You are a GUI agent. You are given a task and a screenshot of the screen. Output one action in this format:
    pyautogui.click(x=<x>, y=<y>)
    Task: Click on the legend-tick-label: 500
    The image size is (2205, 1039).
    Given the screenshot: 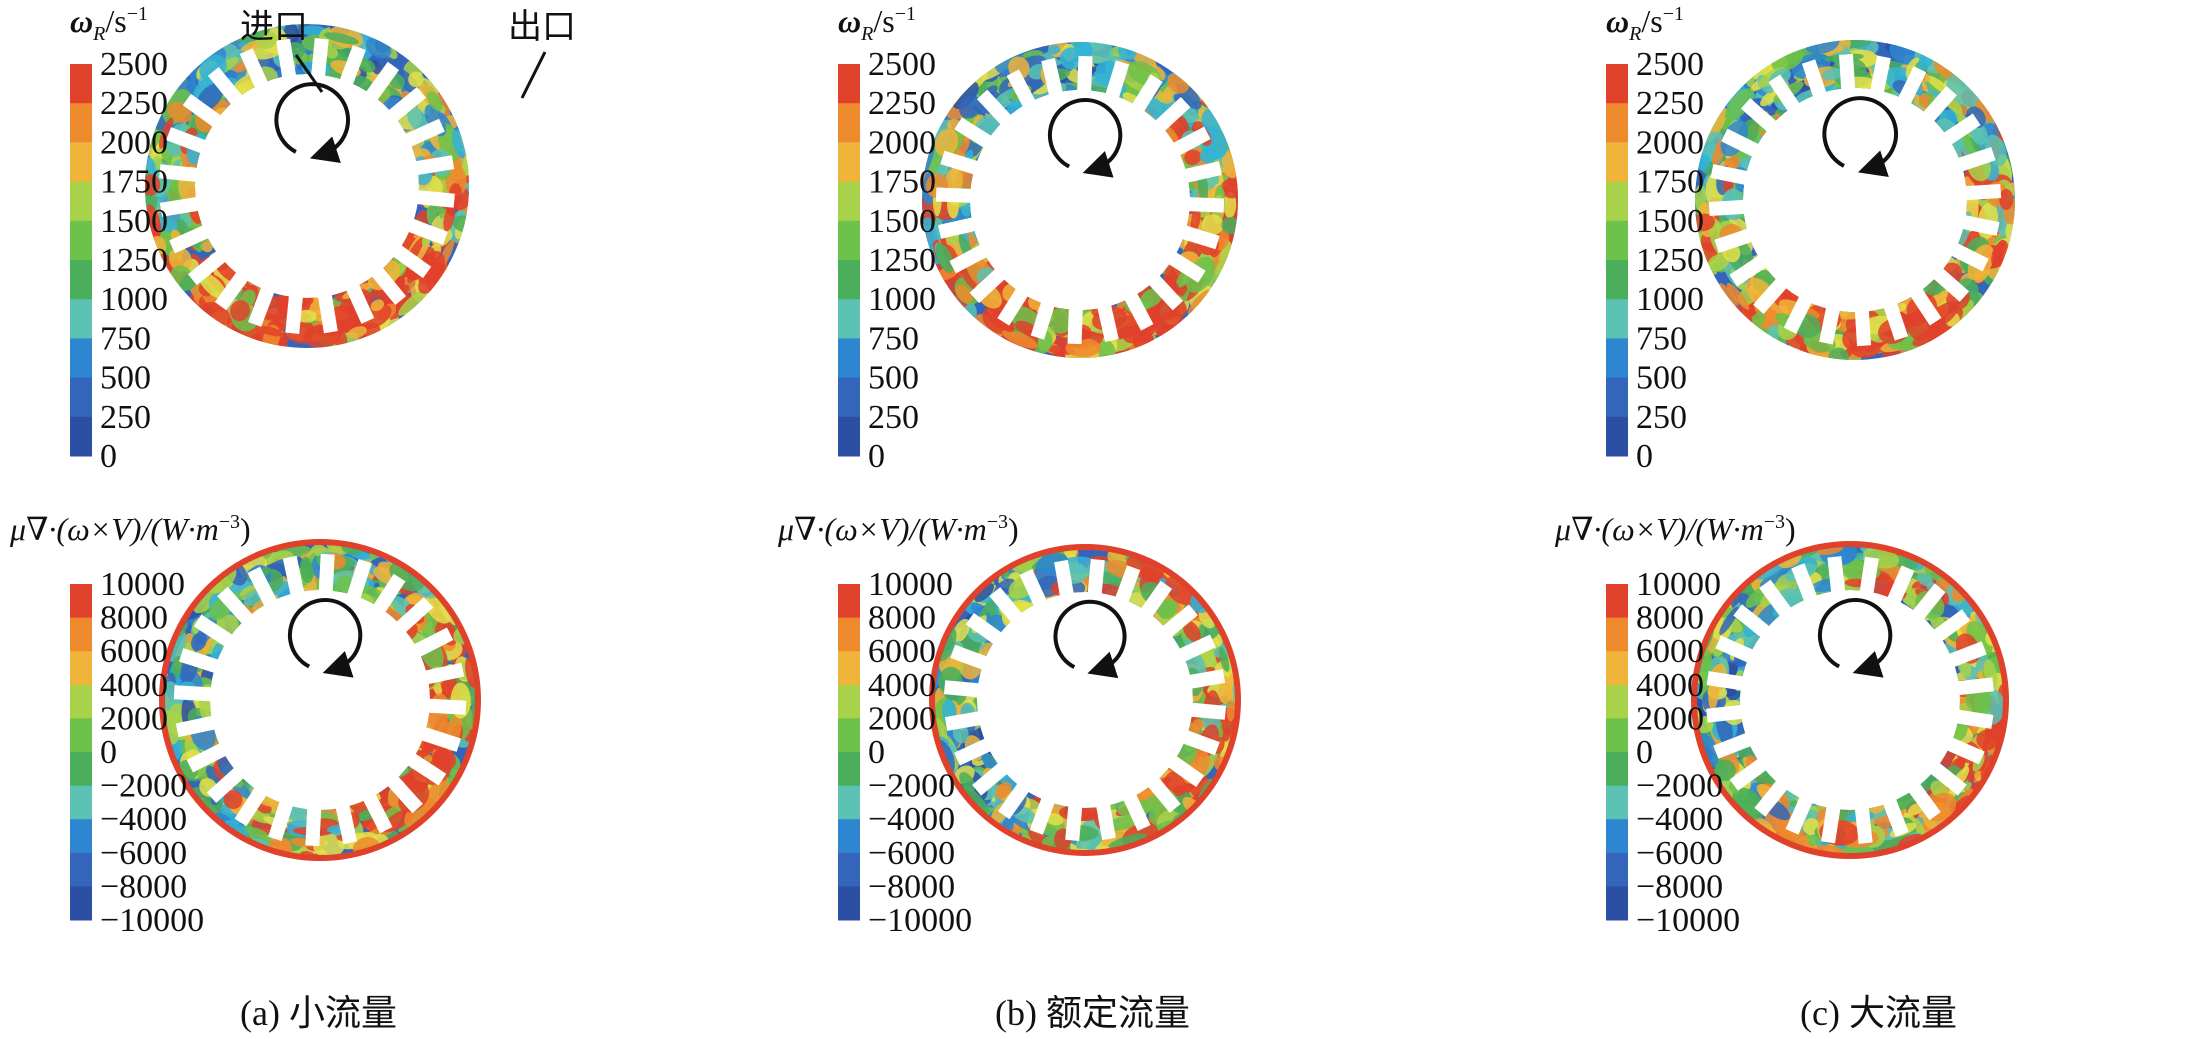 What is the action you would take?
    pyautogui.click(x=893, y=378)
    